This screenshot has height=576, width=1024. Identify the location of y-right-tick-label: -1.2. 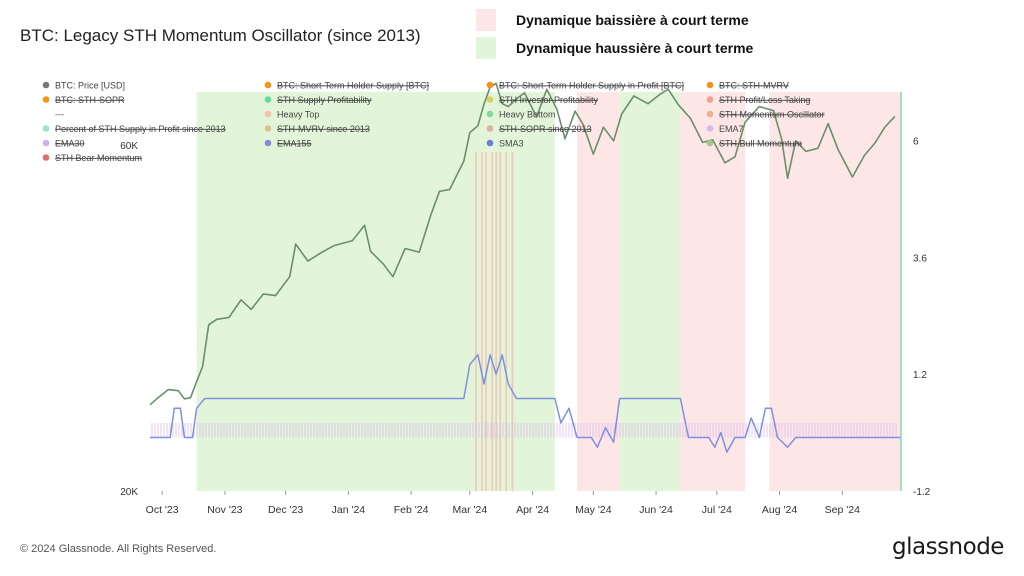
(922, 492).